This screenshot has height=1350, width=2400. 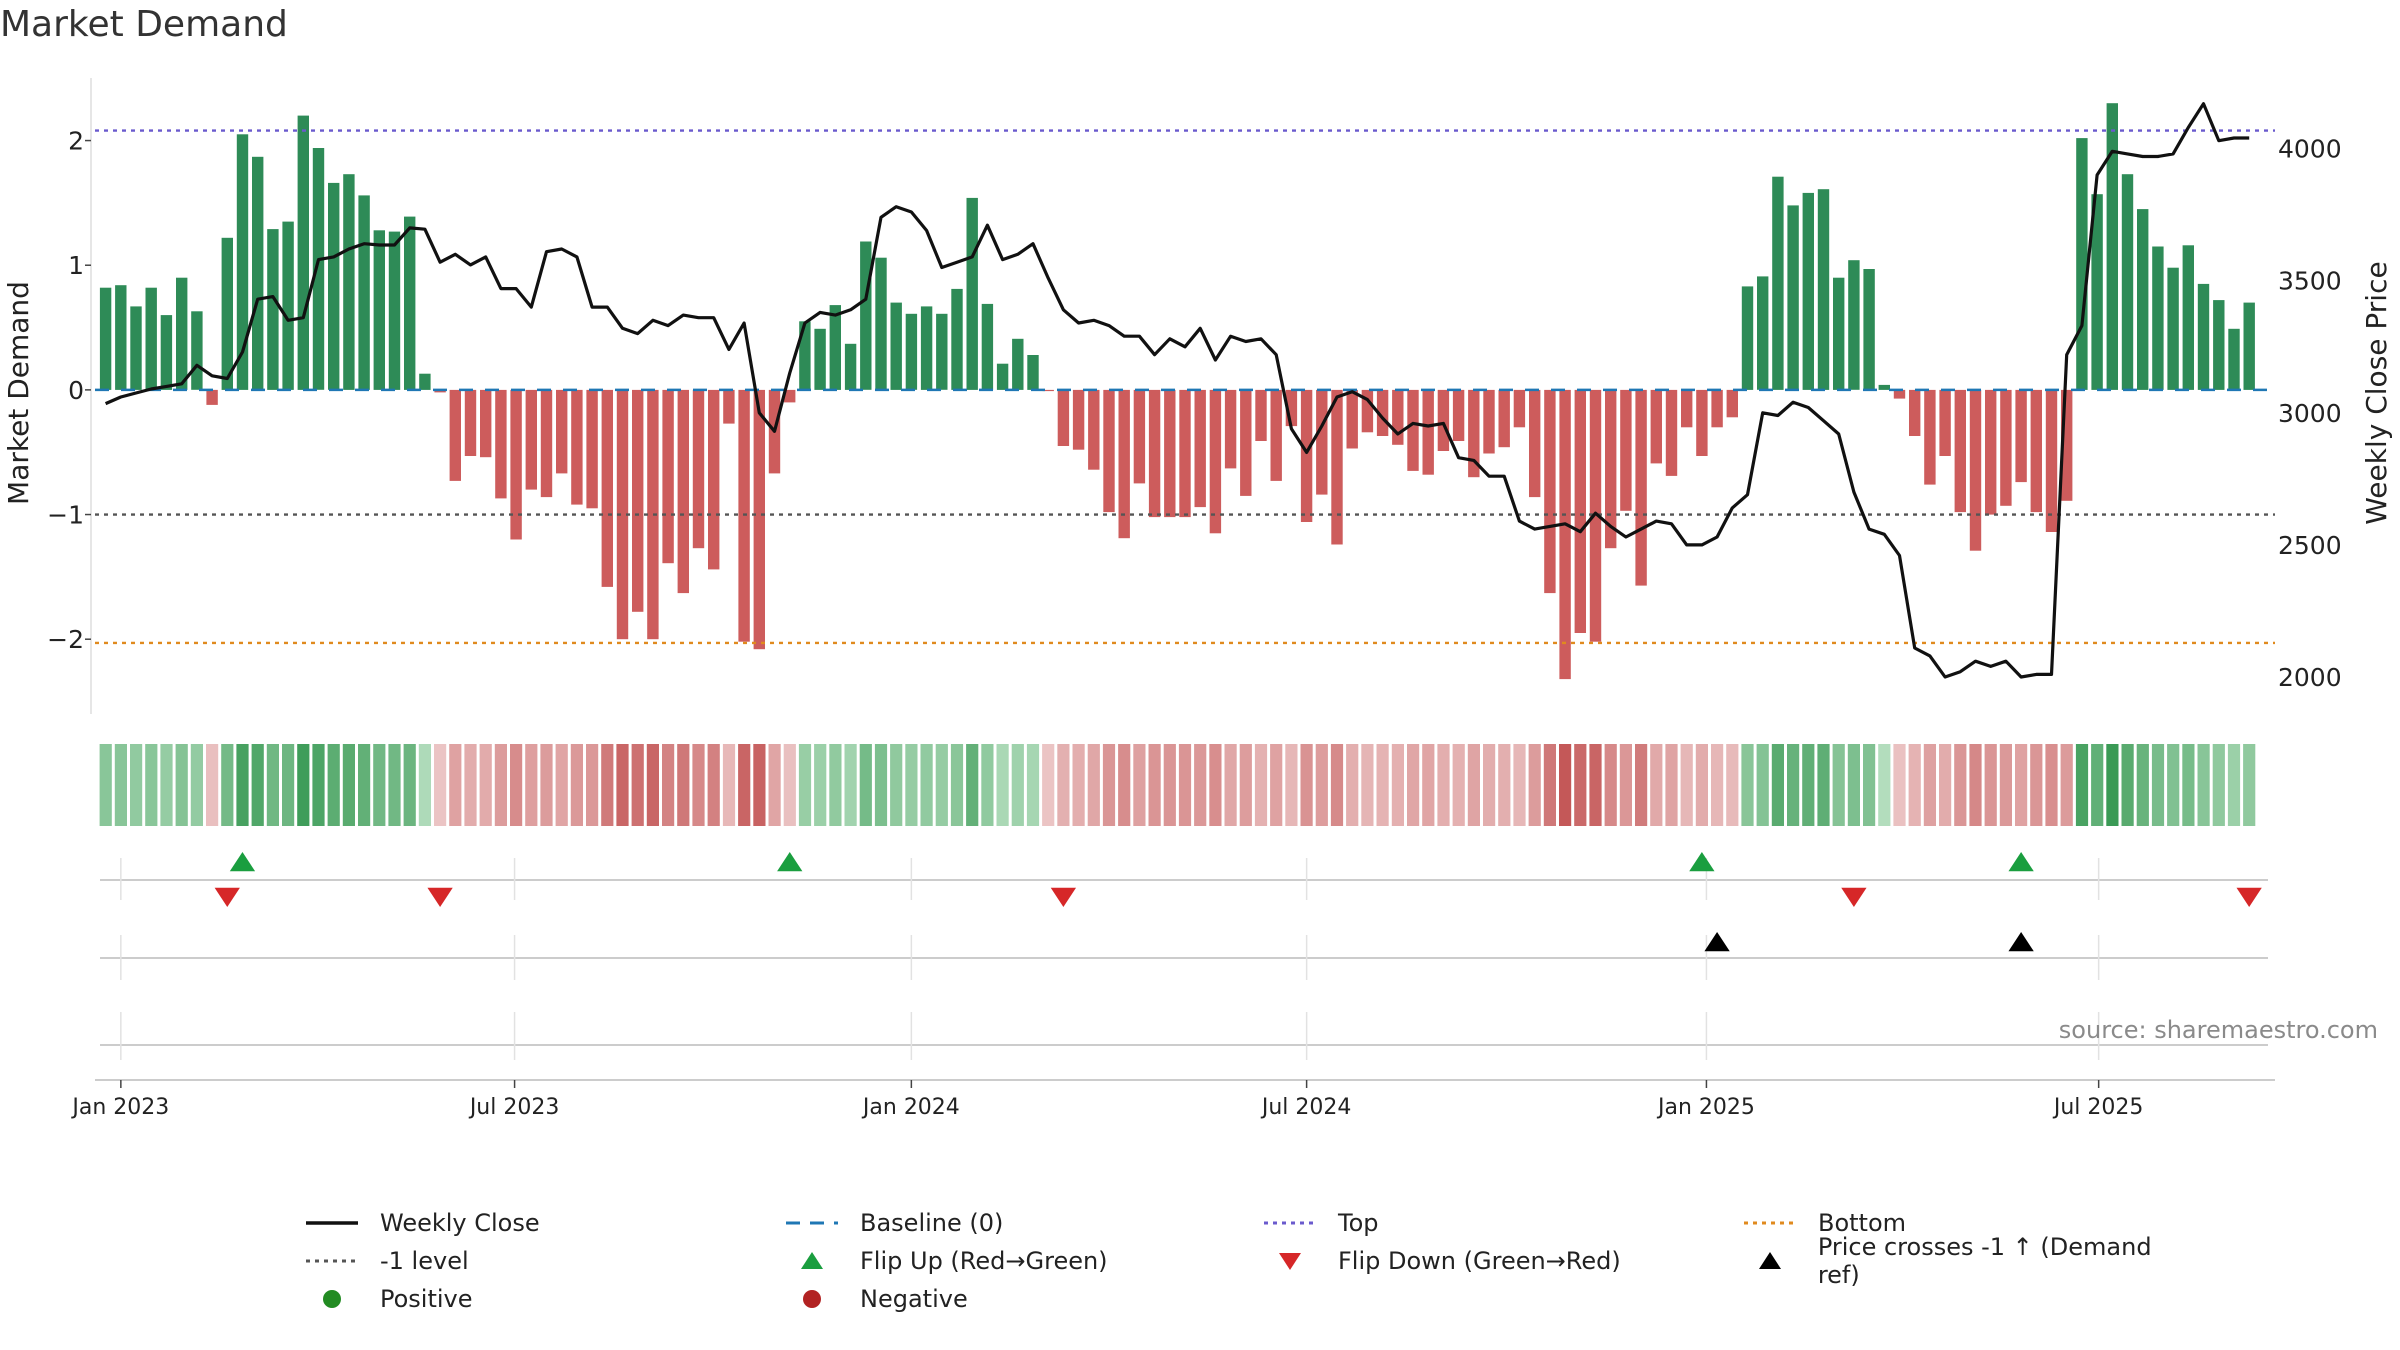 I want to click on legend-item: Baseline (0), so click(x=891, y=1223).